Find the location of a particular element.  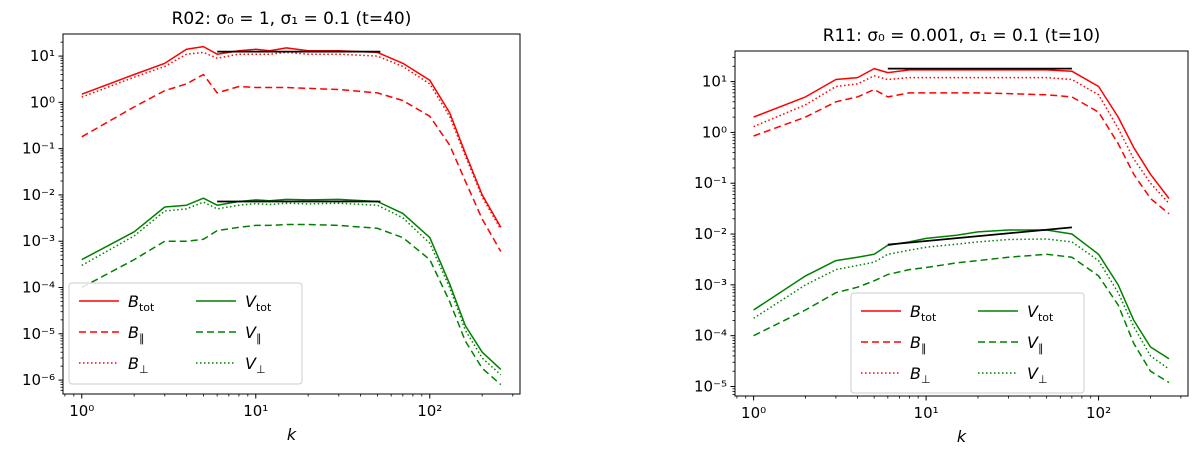

series-line-b-par is located at coordinates (961, 151).